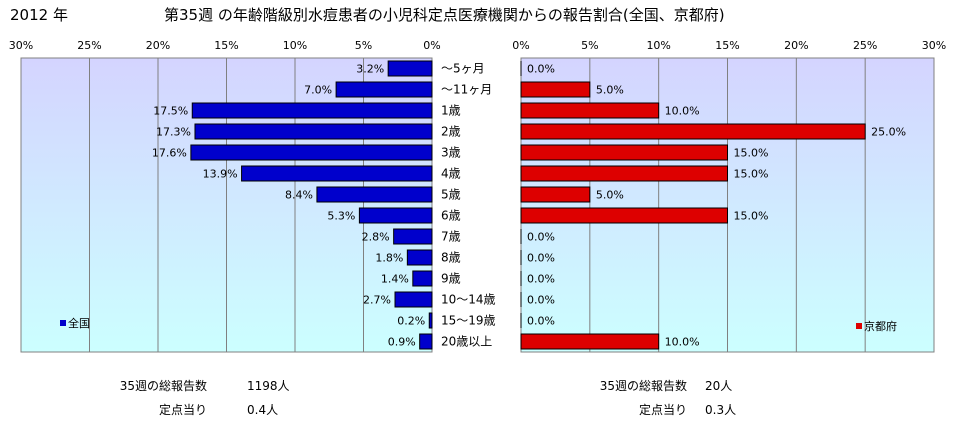 The width and height of the screenshot is (968, 424). What do you see at coordinates (451, 279) in the screenshot?
I see `category-label: 9歳` at bounding box center [451, 279].